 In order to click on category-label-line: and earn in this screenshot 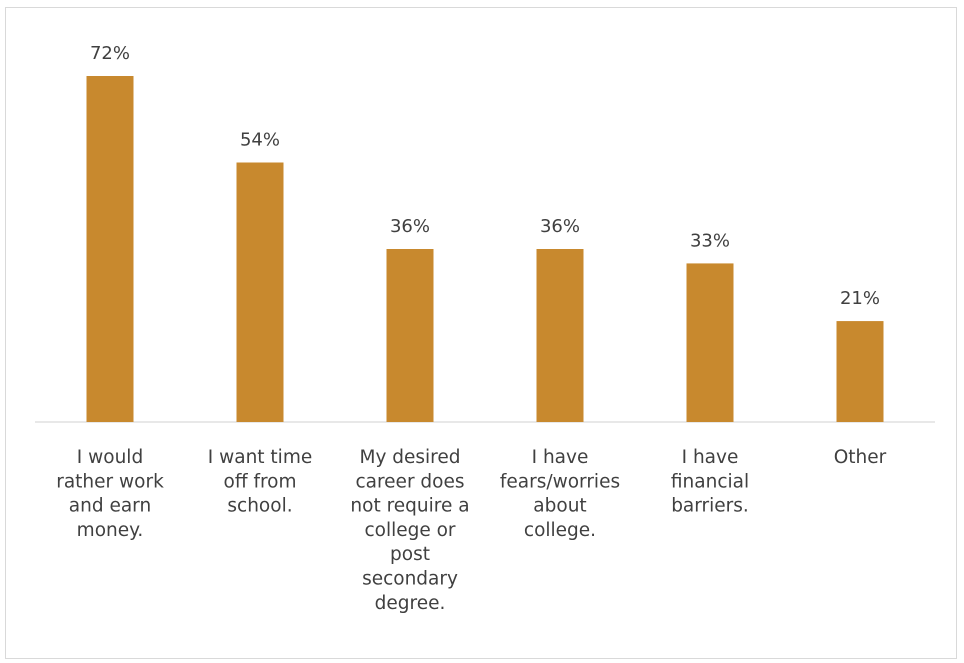, I will do `click(110, 506)`.